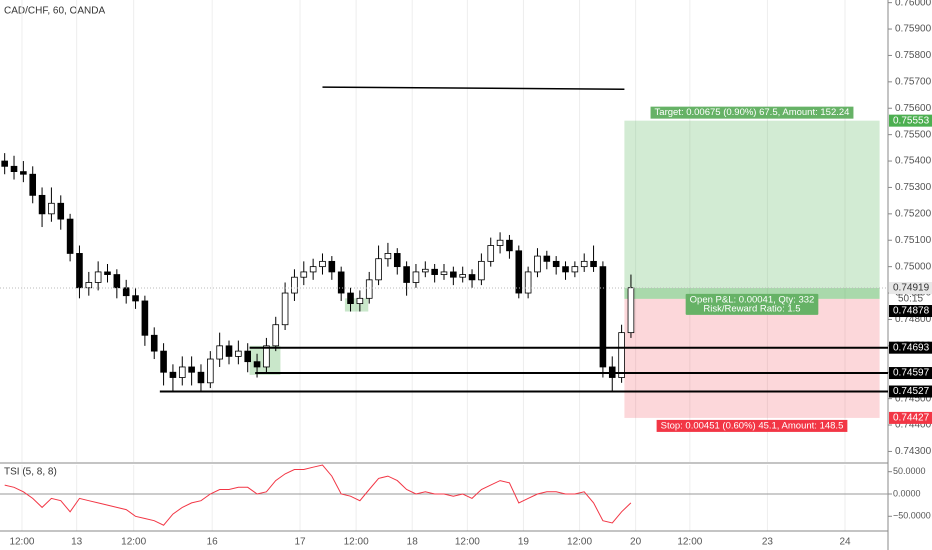  Describe the element at coordinates (913, 134) in the screenshot. I see `y-tick-label: 0.75500` at that location.